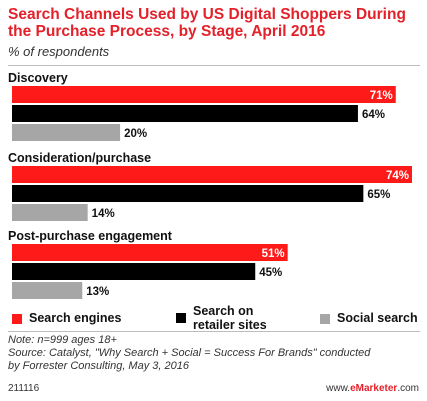 This screenshot has height=401, width=427. I want to click on value-label-discovery-social-search: 20%, so click(135, 134).